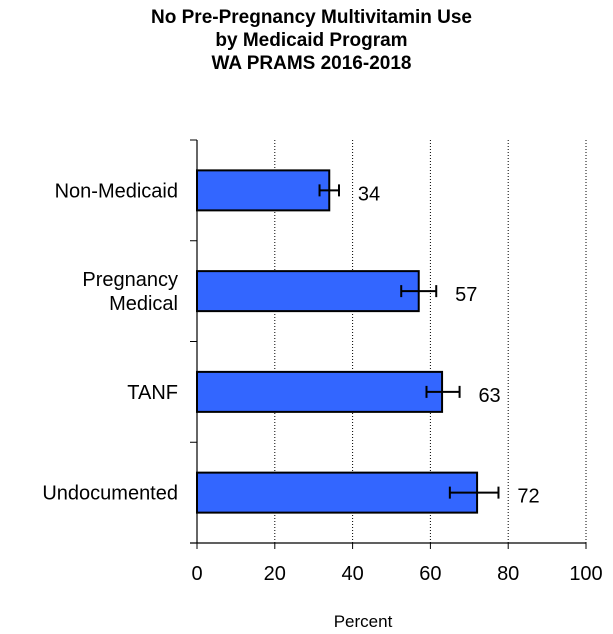 The width and height of the screenshot is (613, 634). I want to click on x-tick-label-40: 40, so click(352, 574).